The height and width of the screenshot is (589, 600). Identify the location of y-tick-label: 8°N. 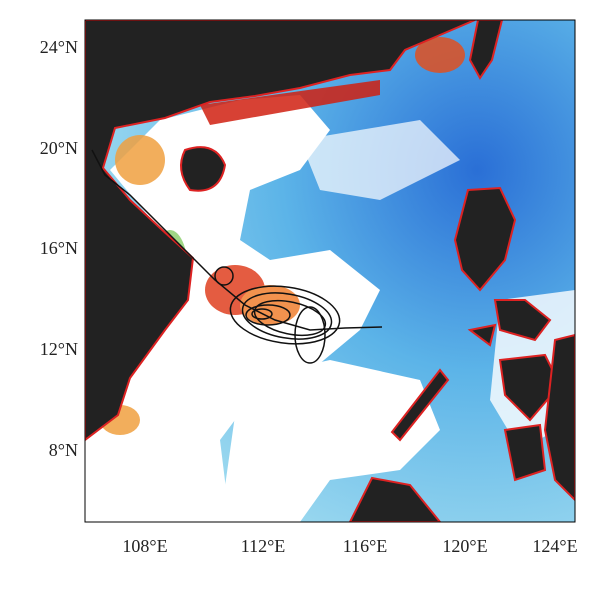
(63, 450).